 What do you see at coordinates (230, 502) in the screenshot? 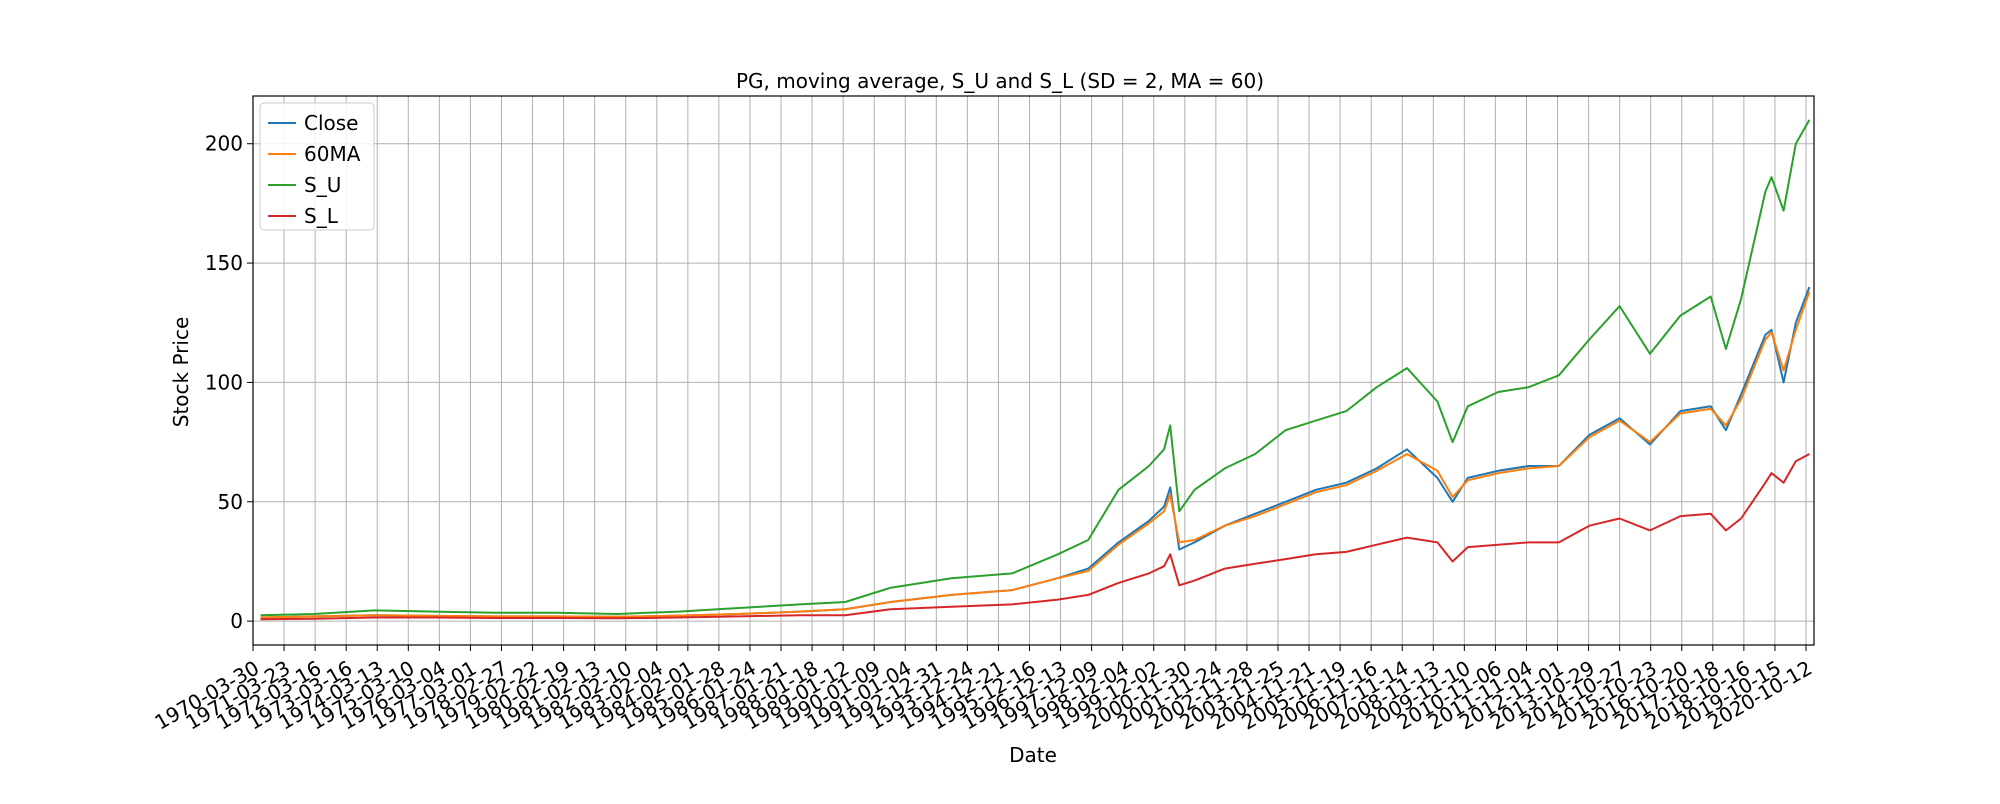
I see `y-tick-label: 50` at bounding box center [230, 502].